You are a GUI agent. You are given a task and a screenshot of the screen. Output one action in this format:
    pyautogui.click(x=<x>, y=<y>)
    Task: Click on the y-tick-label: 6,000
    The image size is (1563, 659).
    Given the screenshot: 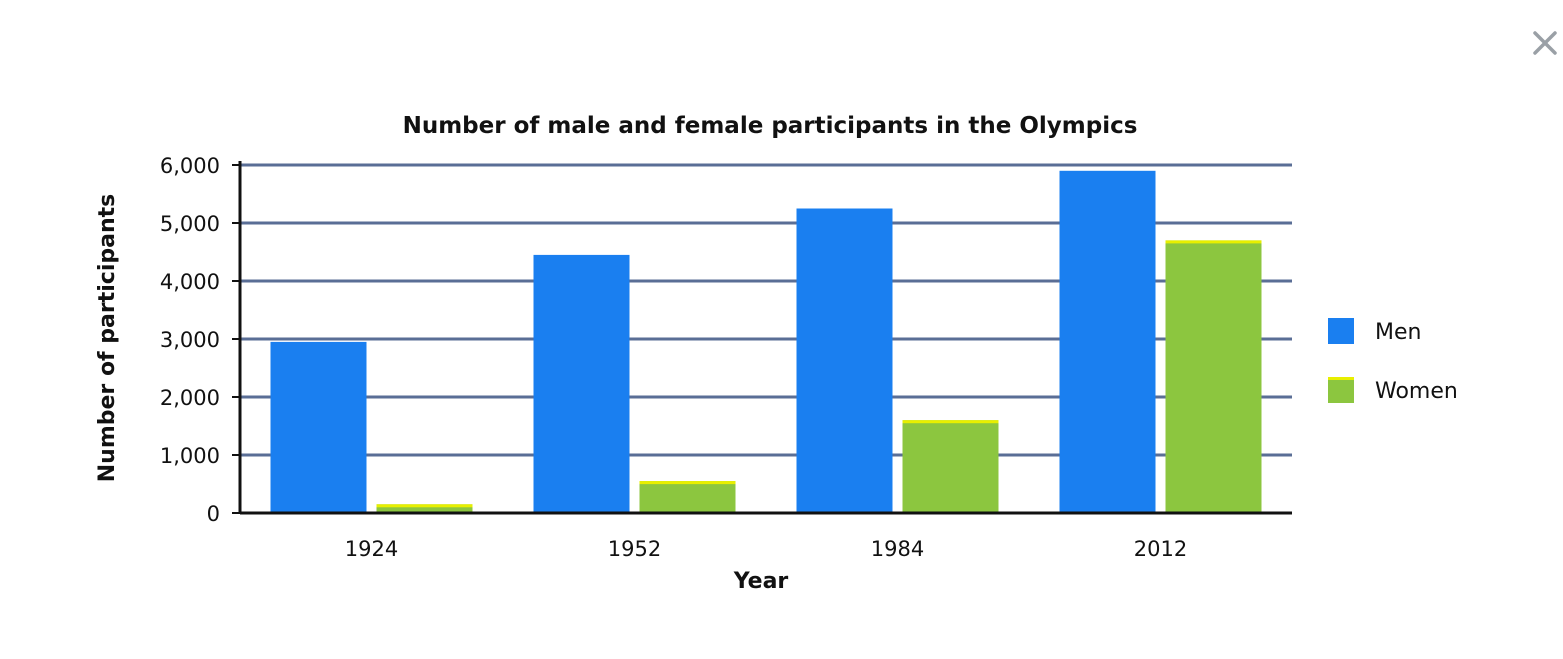 What is the action you would take?
    pyautogui.click(x=190, y=166)
    